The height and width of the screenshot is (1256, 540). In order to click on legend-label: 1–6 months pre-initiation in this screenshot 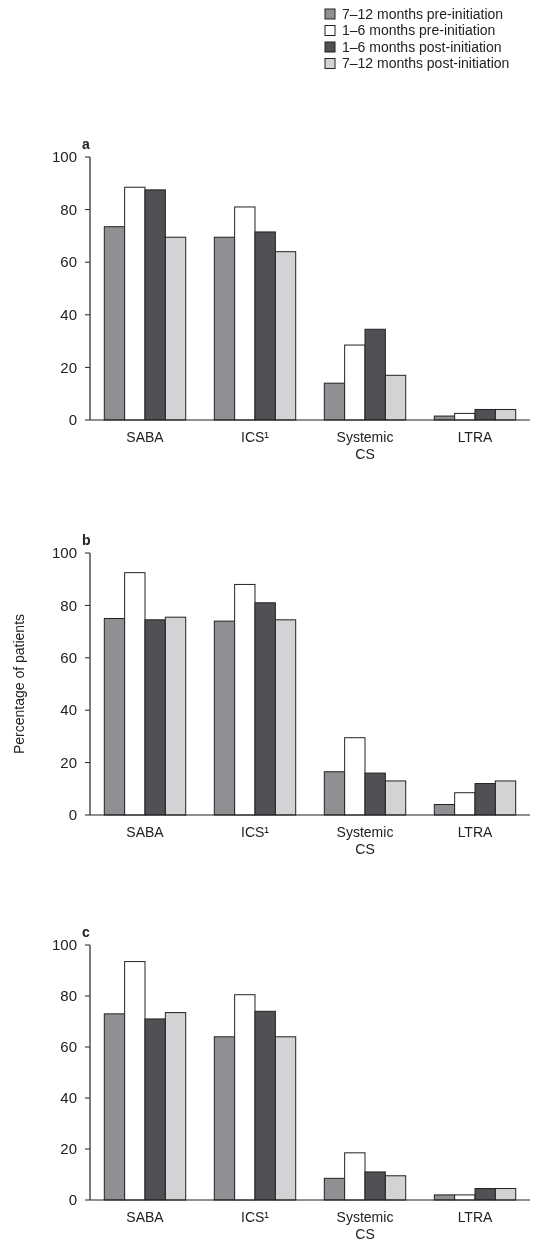, I will do `click(419, 30)`.